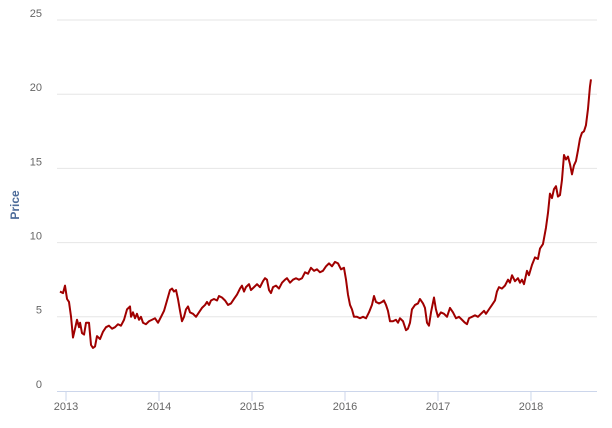  What do you see at coordinates (39, 385) in the screenshot?
I see `y-tick-label: 0` at bounding box center [39, 385].